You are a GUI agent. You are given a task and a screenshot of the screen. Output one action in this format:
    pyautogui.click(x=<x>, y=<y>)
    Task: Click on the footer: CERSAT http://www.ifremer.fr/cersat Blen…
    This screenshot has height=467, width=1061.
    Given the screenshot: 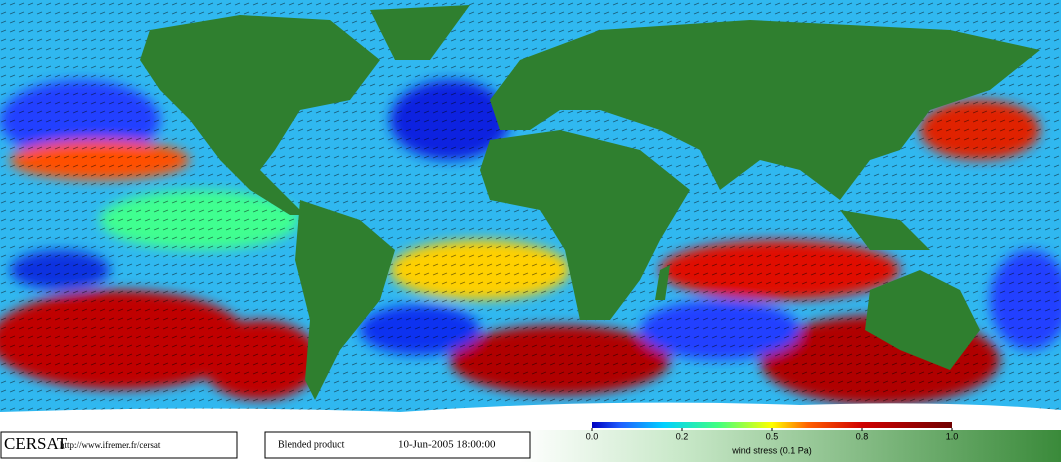 What is the action you would take?
    pyautogui.click(x=476, y=440)
    